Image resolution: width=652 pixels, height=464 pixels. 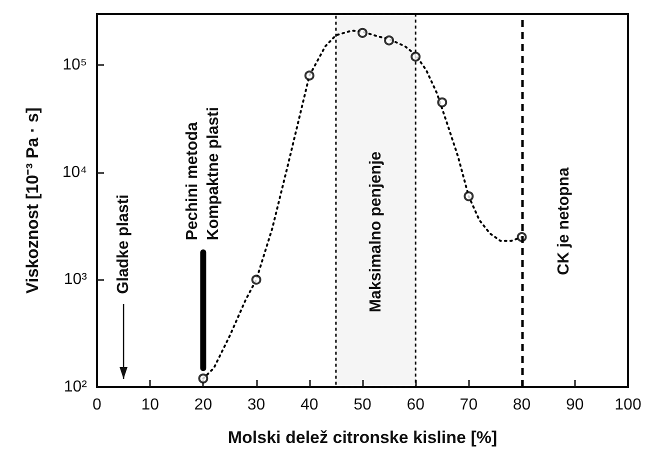 I want to click on annotation: Gladke plasti, so click(x=123, y=244).